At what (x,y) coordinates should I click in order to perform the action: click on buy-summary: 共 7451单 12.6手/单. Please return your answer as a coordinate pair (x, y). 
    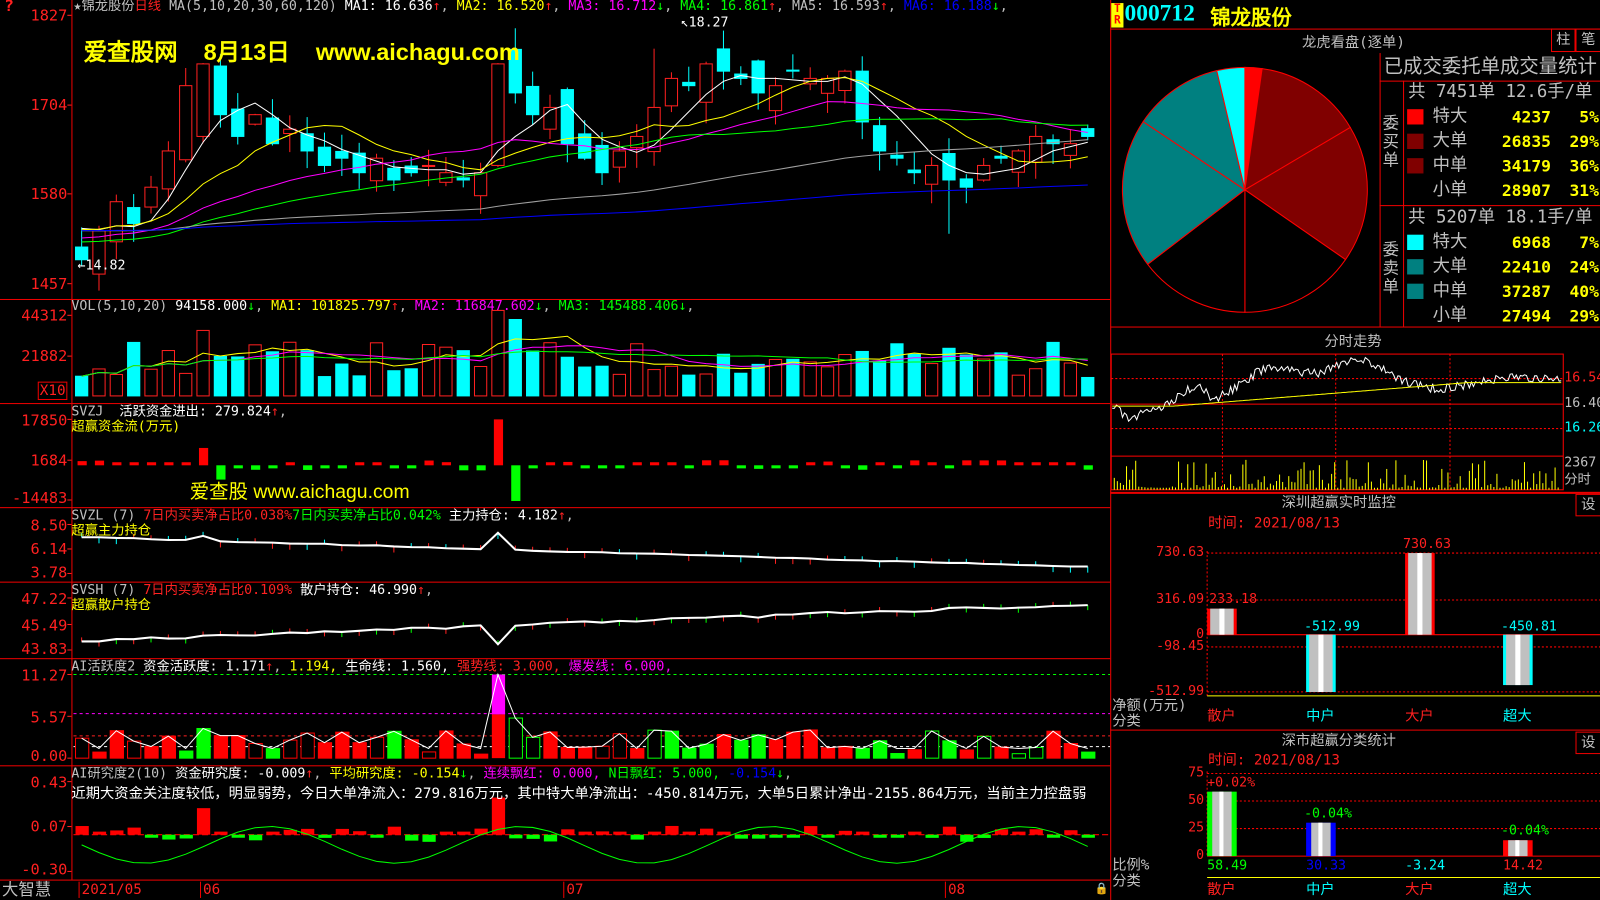
    Looking at the image, I should click on (1500, 92).